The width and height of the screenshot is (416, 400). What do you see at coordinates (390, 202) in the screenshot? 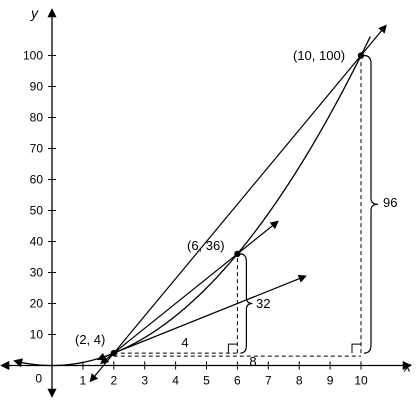
I see `rise-label-long: 96` at bounding box center [390, 202].